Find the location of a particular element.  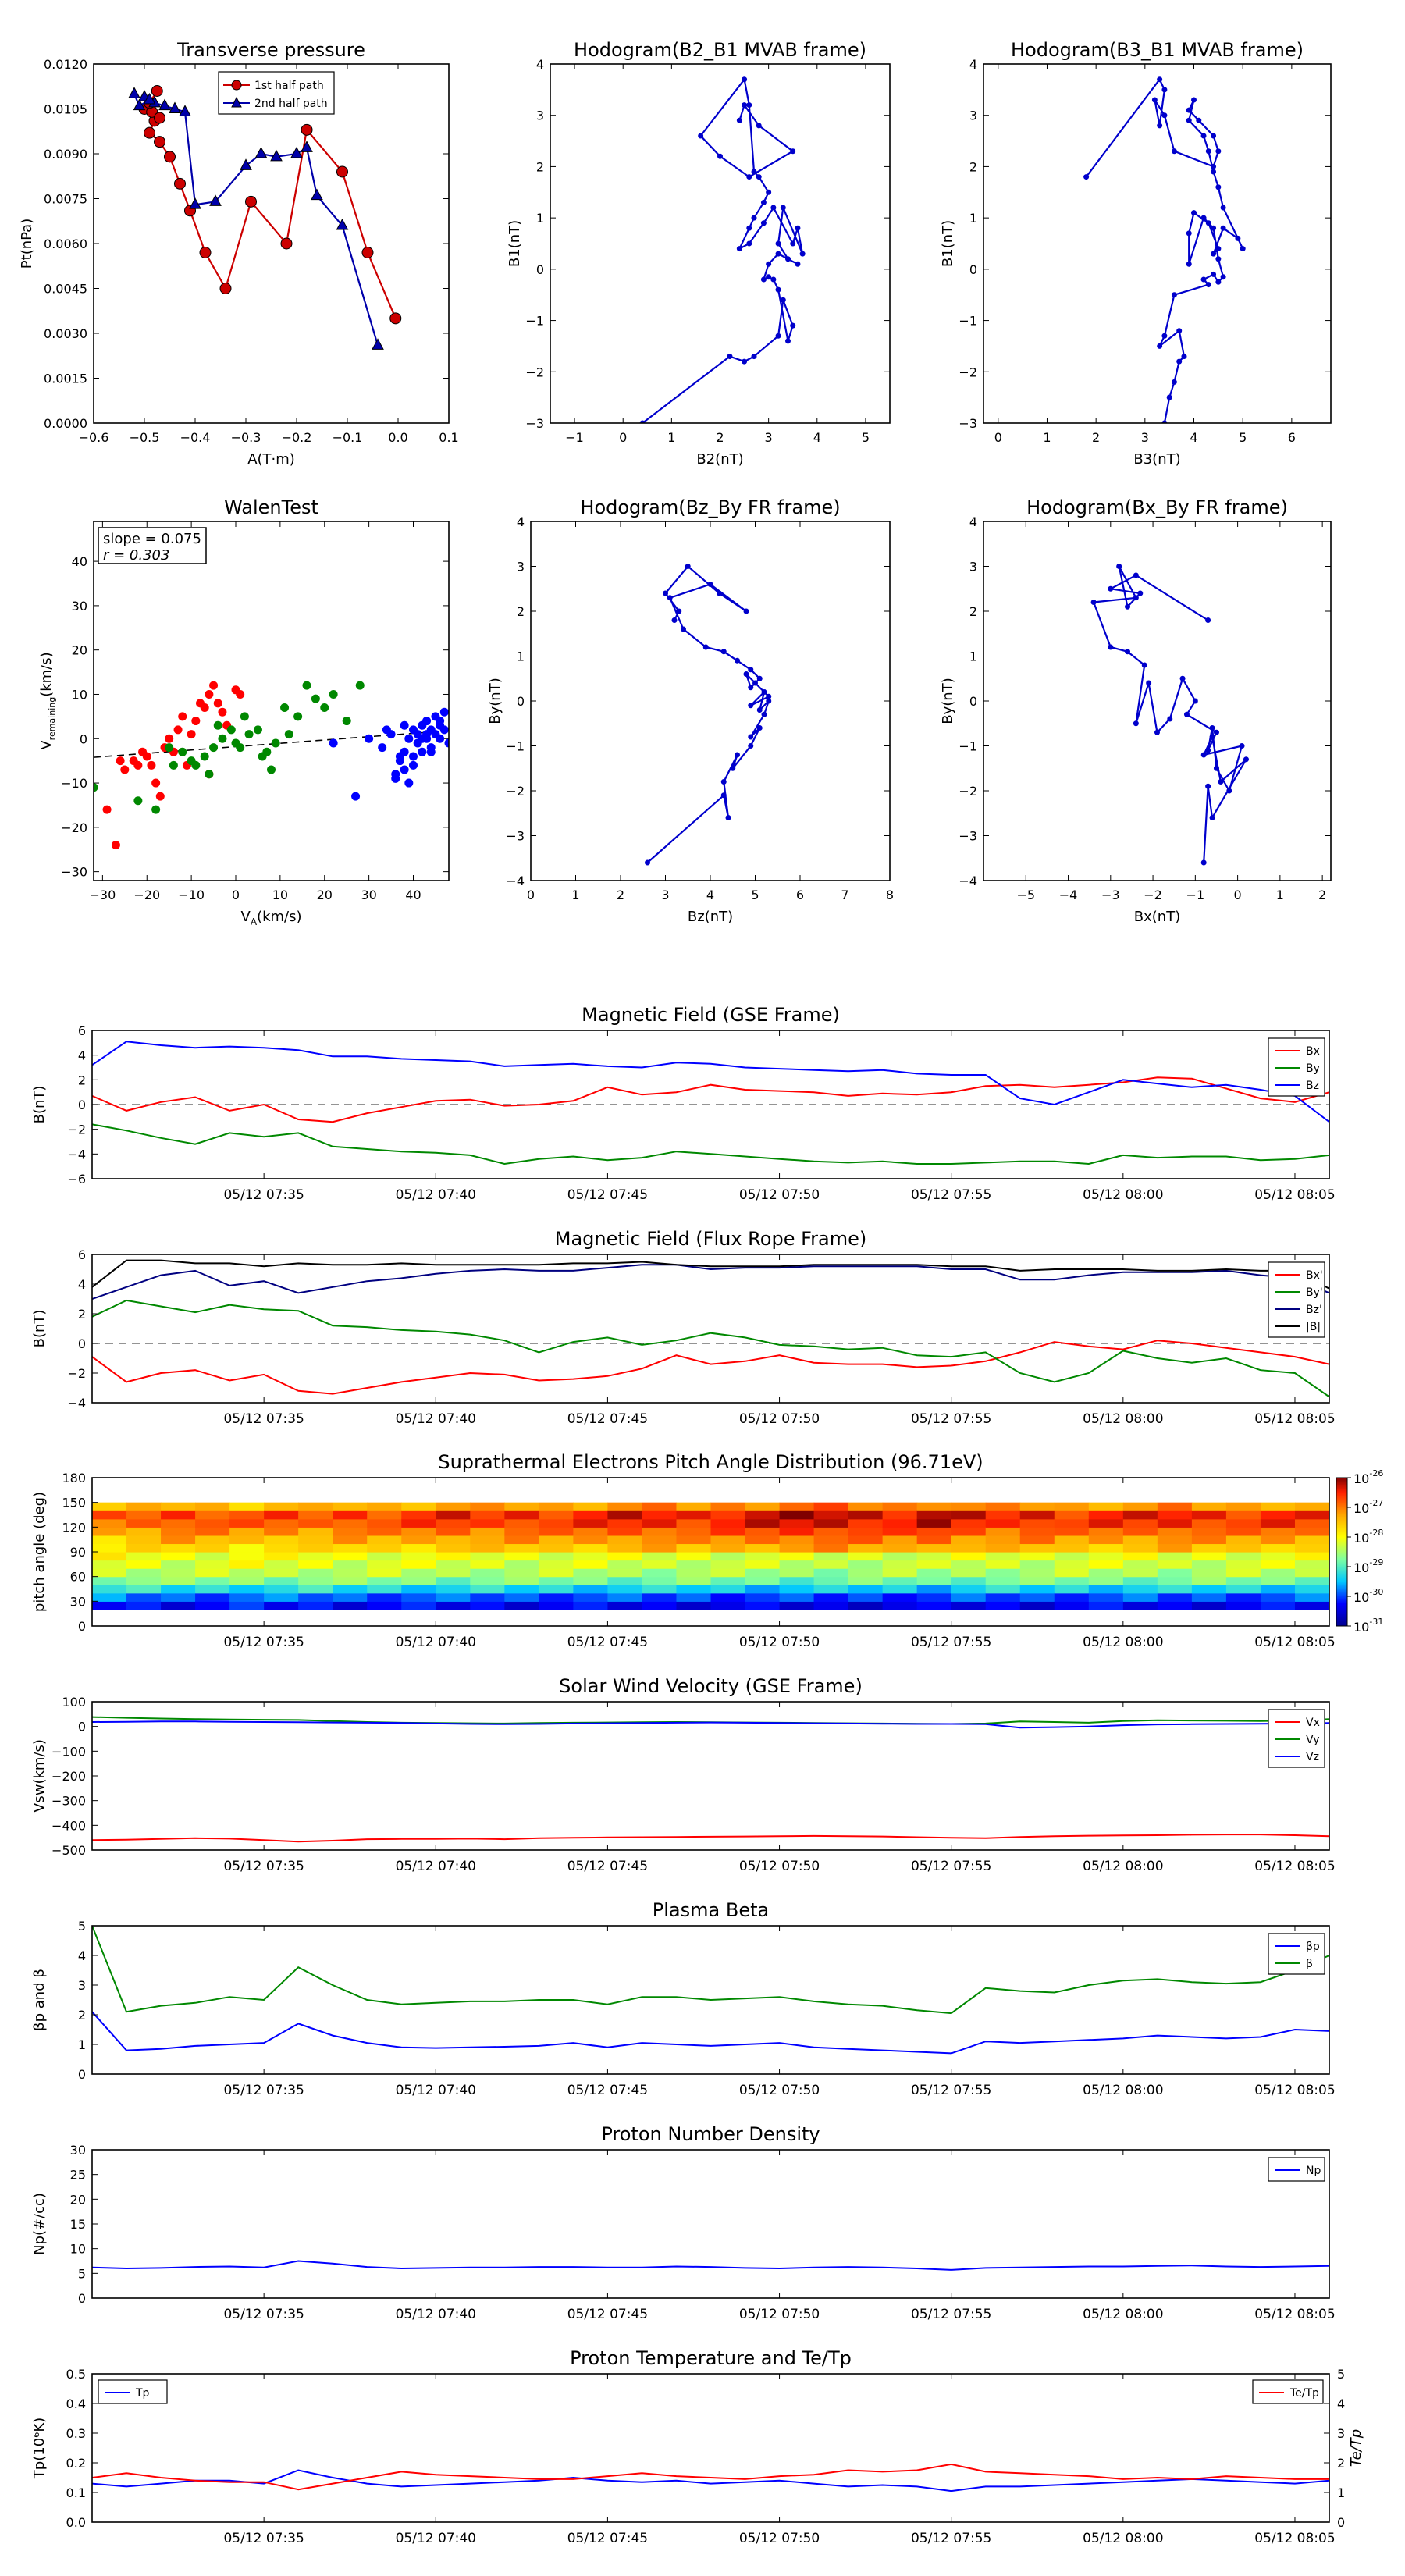

y-tick-label: 30 is located at coordinates (78, 1601).